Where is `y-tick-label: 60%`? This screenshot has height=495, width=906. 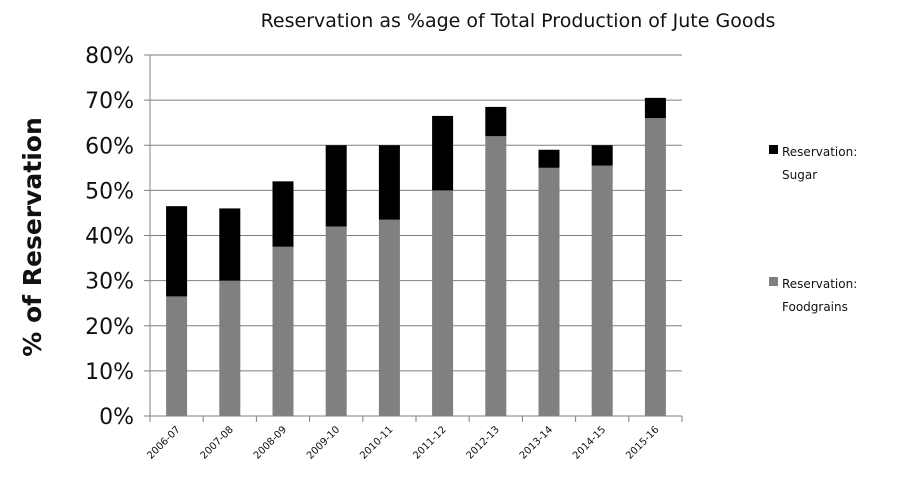 y-tick-label: 60% is located at coordinates (109, 146).